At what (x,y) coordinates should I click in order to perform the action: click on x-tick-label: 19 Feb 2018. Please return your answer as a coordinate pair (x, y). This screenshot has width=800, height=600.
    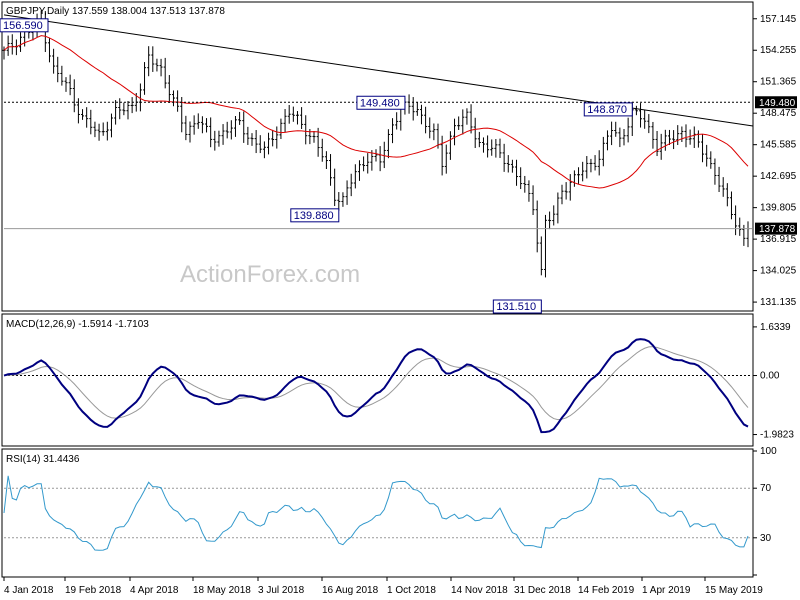
    Looking at the image, I should click on (93, 590).